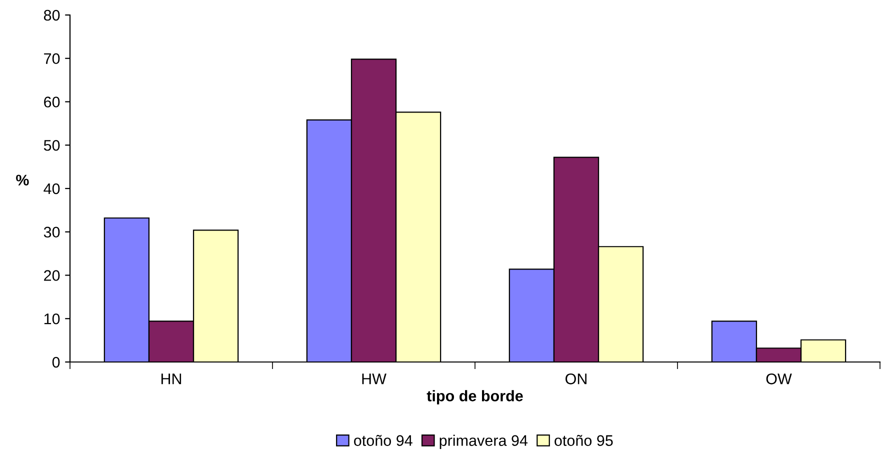  I want to click on y-tick-label: 80, so click(52, 15).